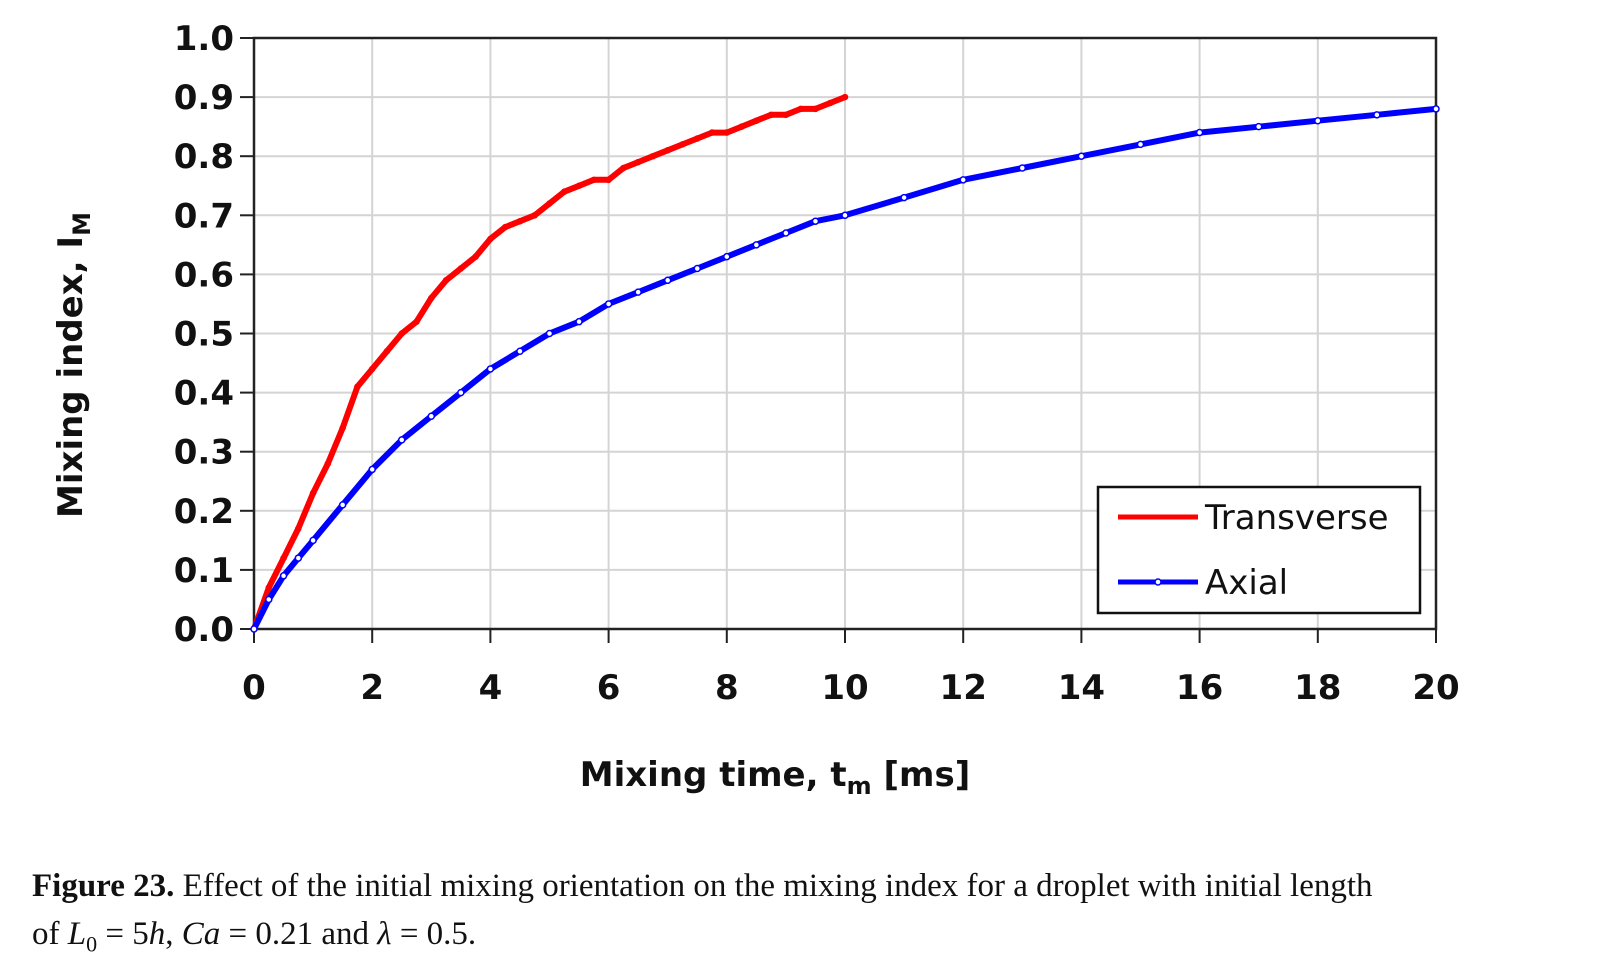 This screenshot has width=1613, height=964. What do you see at coordinates (103, 886) in the screenshot?
I see `caption-label: Figure 23.` at bounding box center [103, 886].